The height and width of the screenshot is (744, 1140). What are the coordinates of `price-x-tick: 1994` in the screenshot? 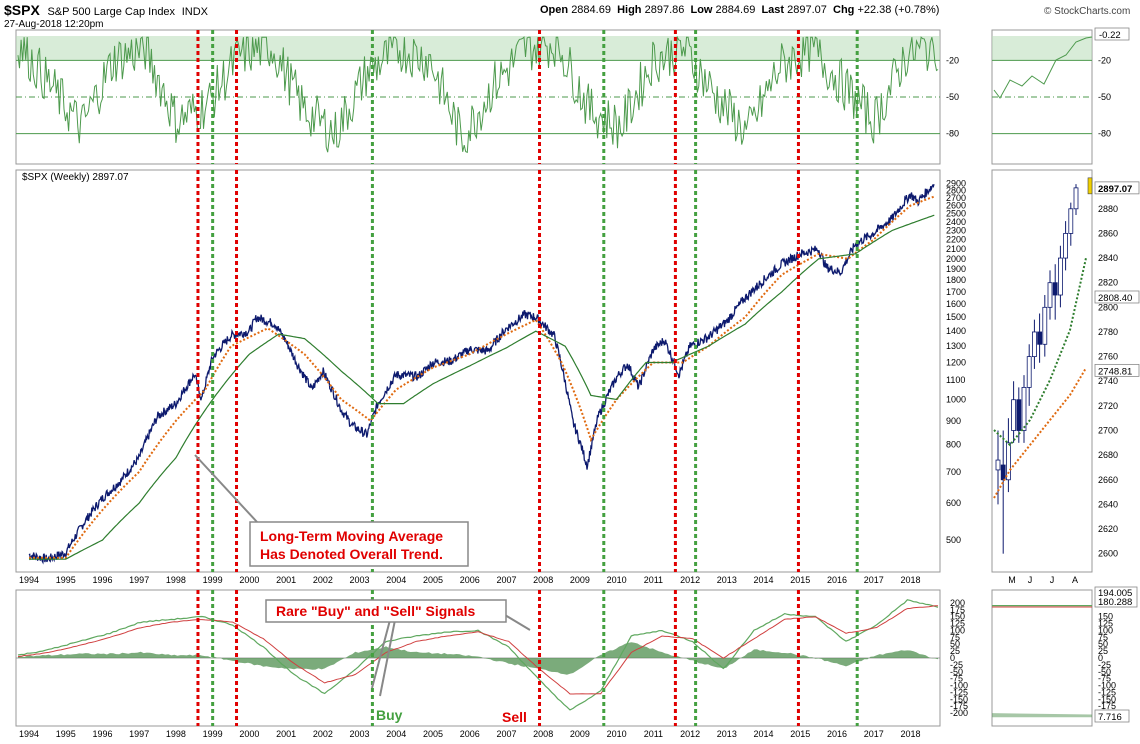 It's located at (29, 580).